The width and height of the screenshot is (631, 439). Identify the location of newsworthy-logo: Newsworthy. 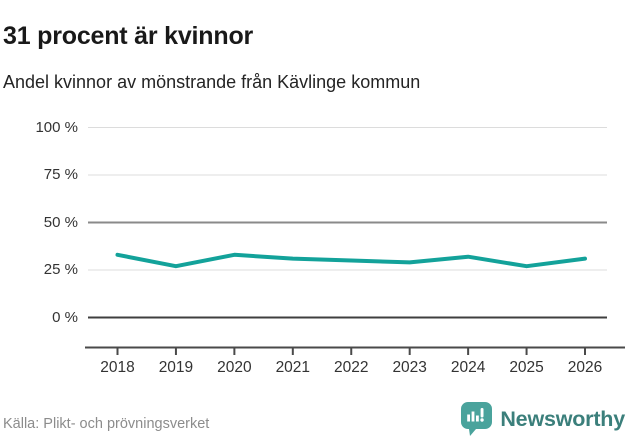
(543, 419).